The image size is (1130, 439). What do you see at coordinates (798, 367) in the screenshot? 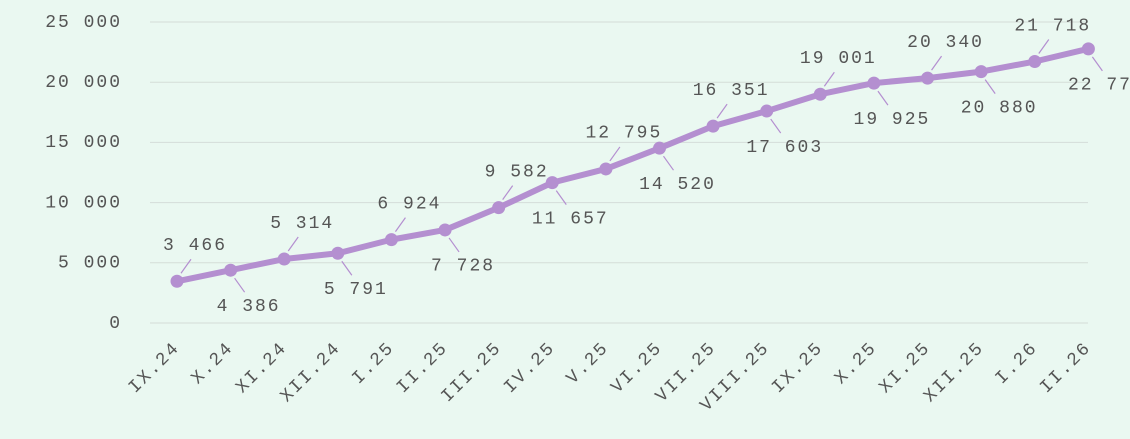
I see `x-tick-label: IX.25` at bounding box center [798, 367].